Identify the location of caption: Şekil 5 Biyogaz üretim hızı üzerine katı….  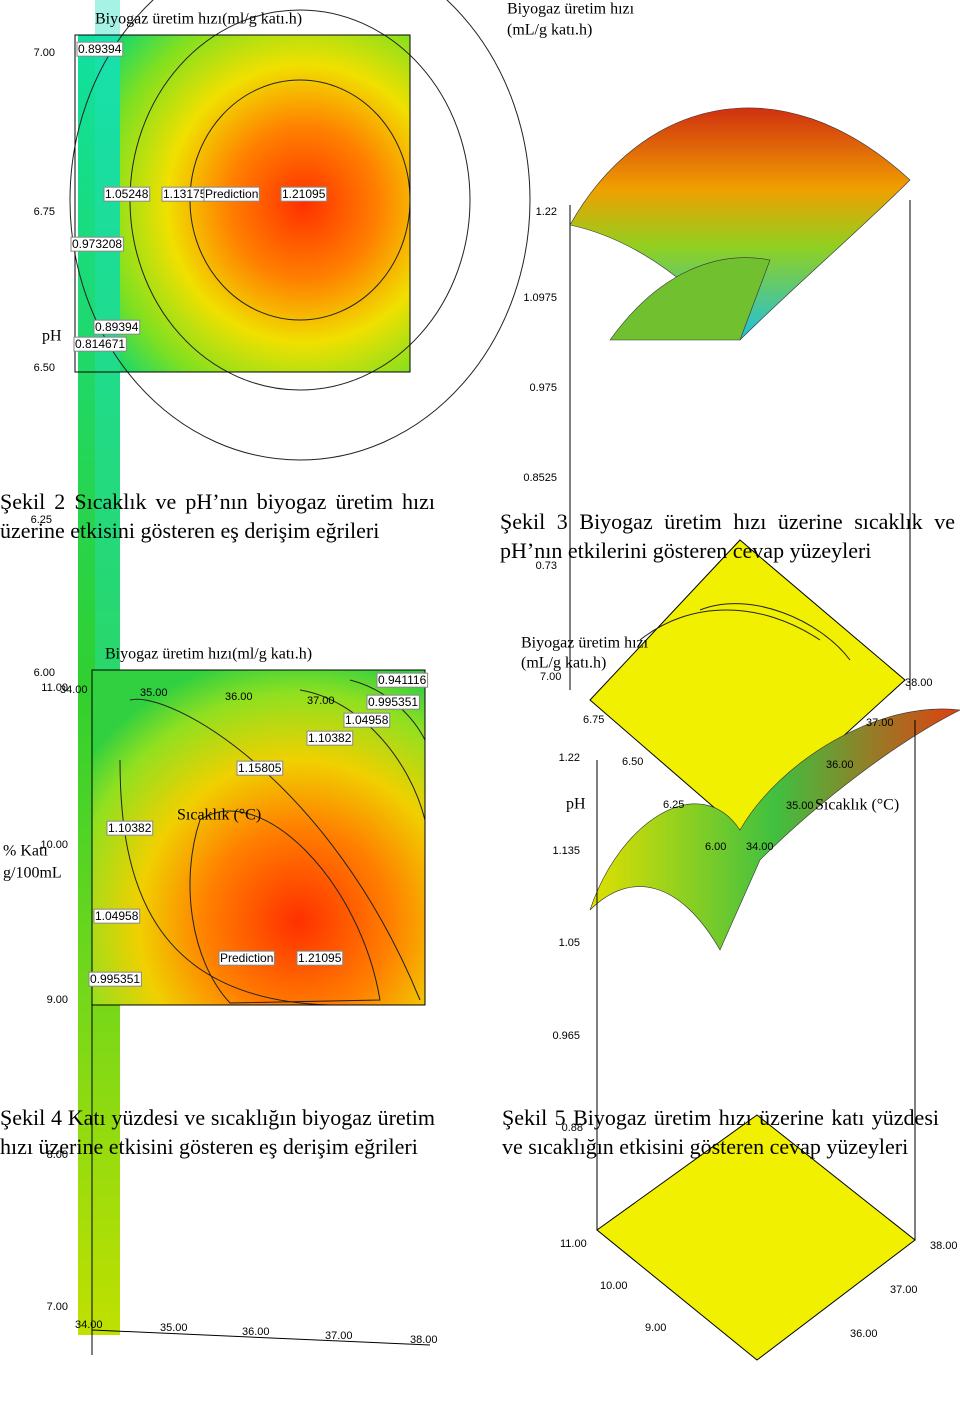
(720, 1132).